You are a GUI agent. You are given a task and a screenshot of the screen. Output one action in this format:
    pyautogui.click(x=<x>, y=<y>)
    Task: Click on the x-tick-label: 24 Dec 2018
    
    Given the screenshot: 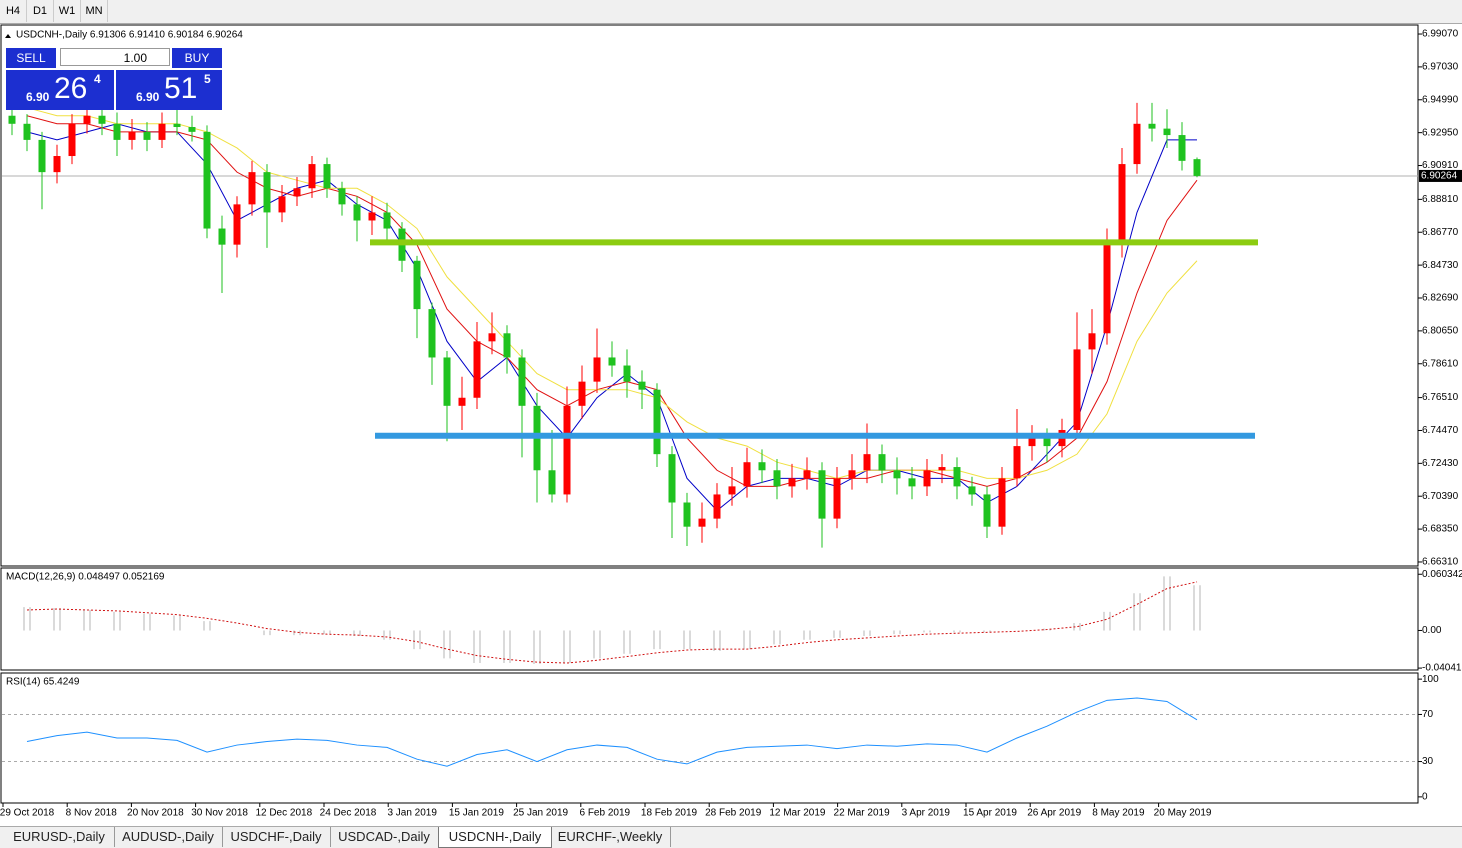 What is the action you would take?
    pyautogui.click(x=348, y=813)
    